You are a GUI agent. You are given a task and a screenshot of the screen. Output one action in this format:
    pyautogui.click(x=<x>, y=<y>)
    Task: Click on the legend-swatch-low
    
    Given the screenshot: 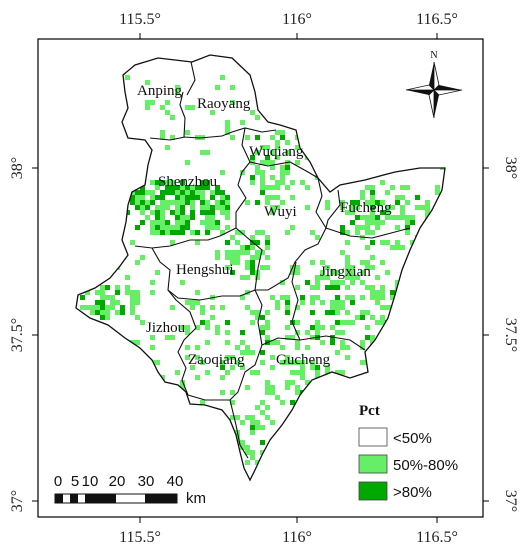 What is the action you would take?
    pyautogui.click(x=373, y=437)
    